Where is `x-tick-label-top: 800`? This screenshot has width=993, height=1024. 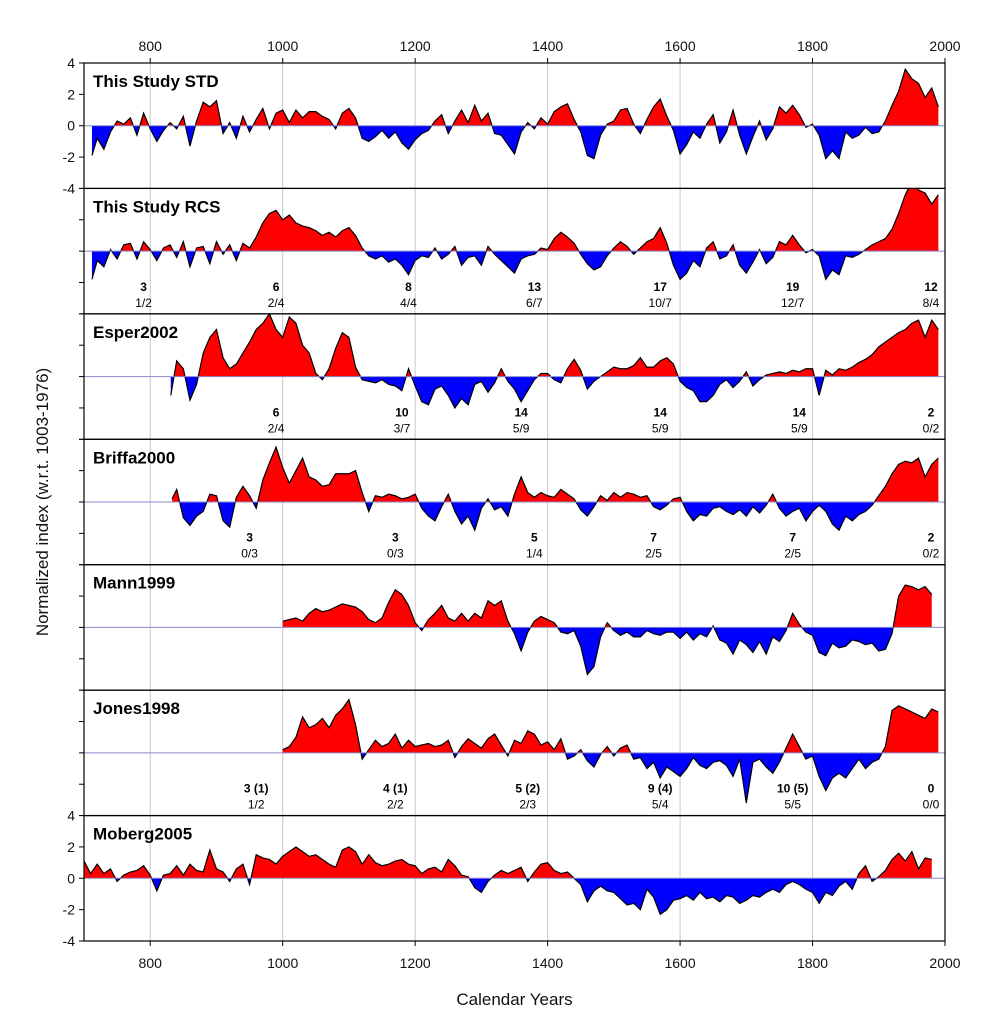
x-tick-label-top: 800 is located at coordinates (151, 46).